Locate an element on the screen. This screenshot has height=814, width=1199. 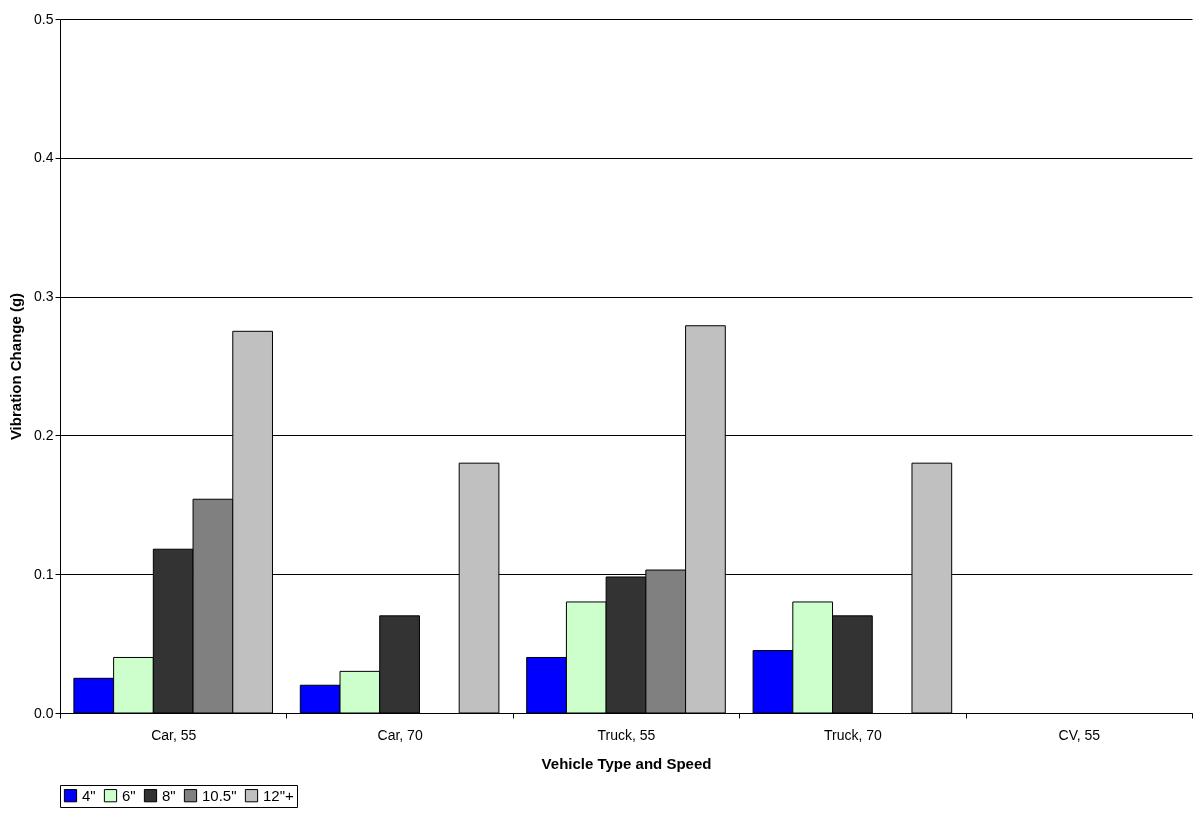
legend-label: 10.5" is located at coordinates (219, 795).